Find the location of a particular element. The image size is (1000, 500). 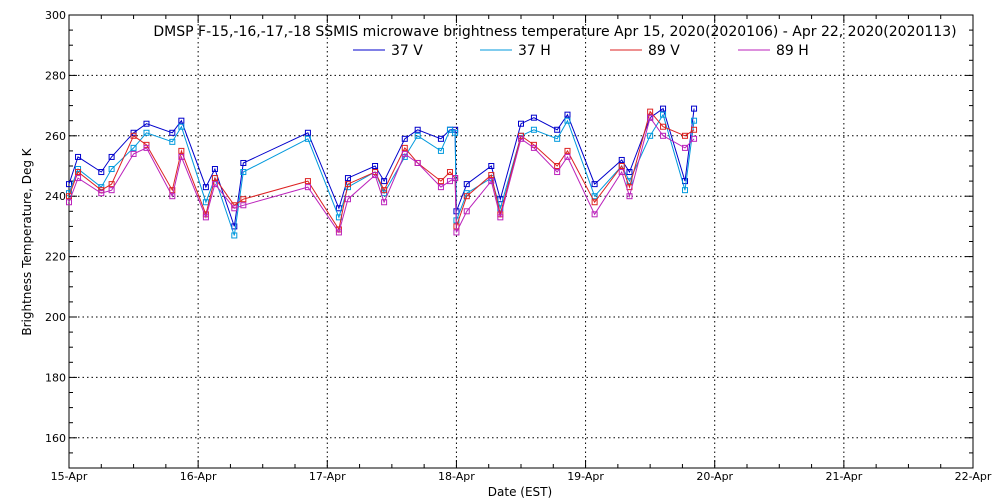

y-tick-label: 160 is located at coordinates (55, 438).